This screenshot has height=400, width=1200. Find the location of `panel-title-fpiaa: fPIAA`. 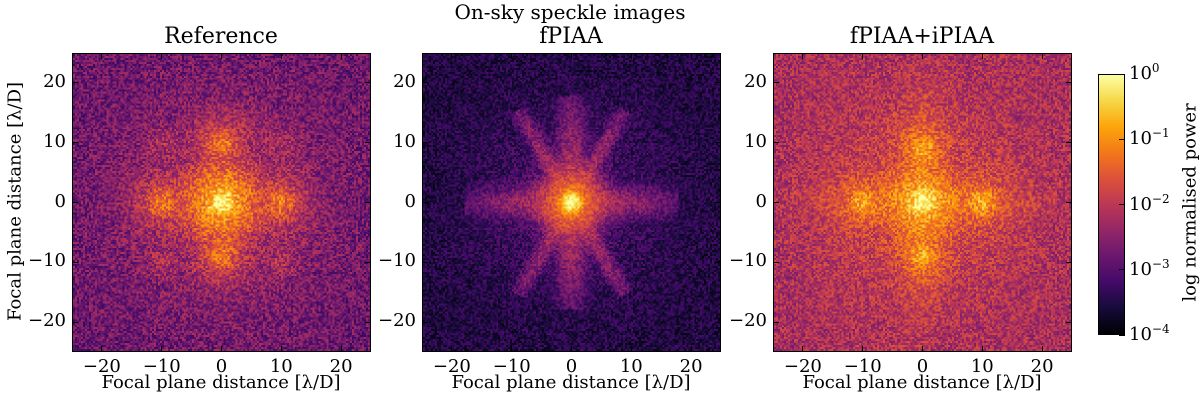

panel-title-fpiaa: fPIAA is located at coordinates (571, 36).